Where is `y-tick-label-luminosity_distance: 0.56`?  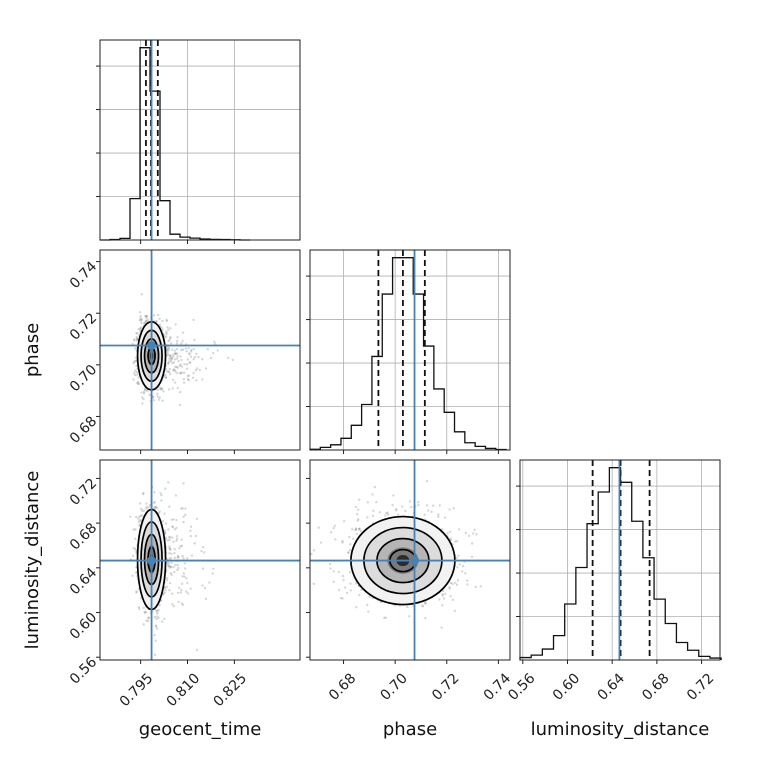
y-tick-label-luminosity_distance: 0.56 is located at coordinates (83, 670).